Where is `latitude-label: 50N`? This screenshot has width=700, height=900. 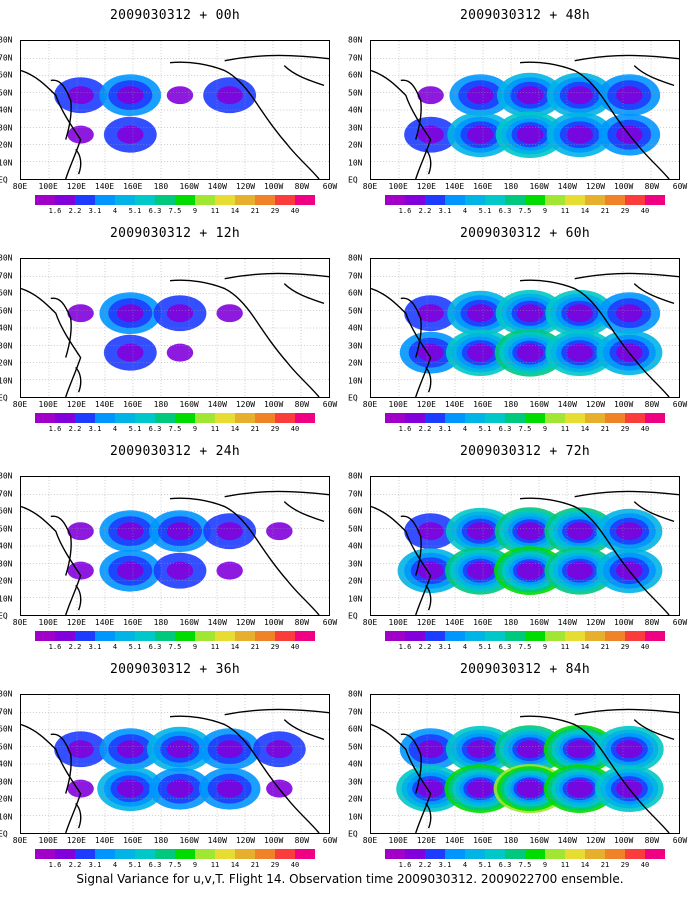
latitude-label: 50N is located at coordinates (355, 92).